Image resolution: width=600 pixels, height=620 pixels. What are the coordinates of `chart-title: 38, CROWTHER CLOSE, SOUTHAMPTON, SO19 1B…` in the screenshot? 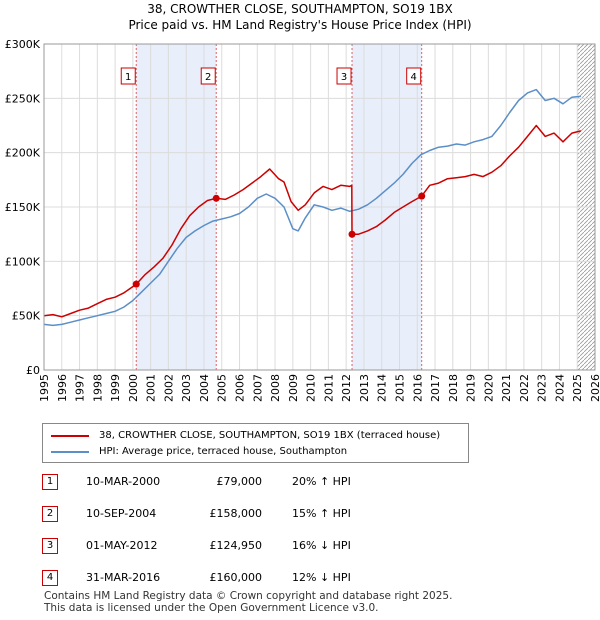 It's located at (300, 9).